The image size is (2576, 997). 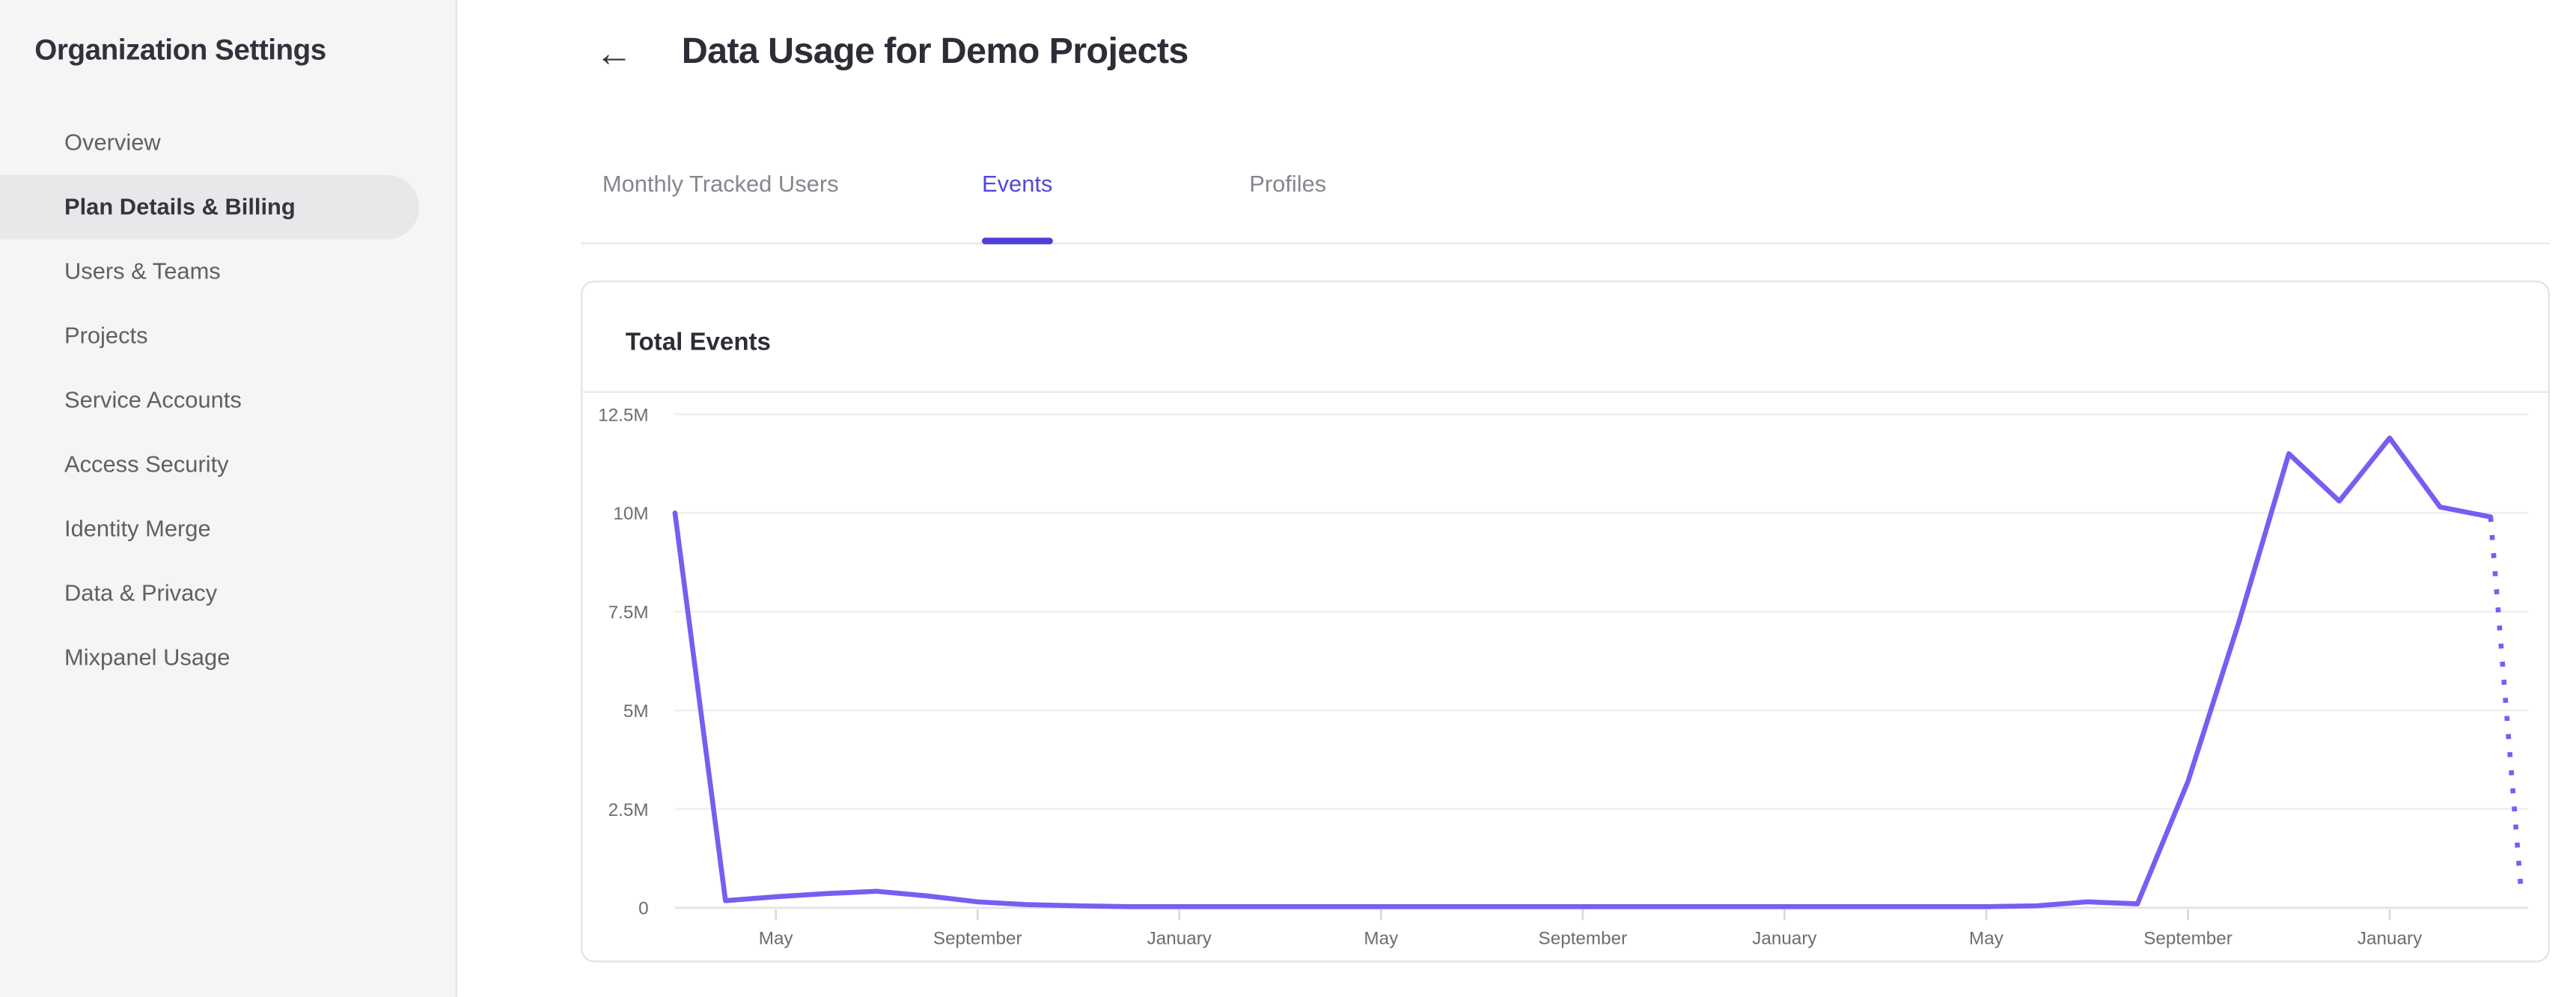 What do you see at coordinates (630, 514) in the screenshot?
I see `svg-text: 10M` at bounding box center [630, 514].